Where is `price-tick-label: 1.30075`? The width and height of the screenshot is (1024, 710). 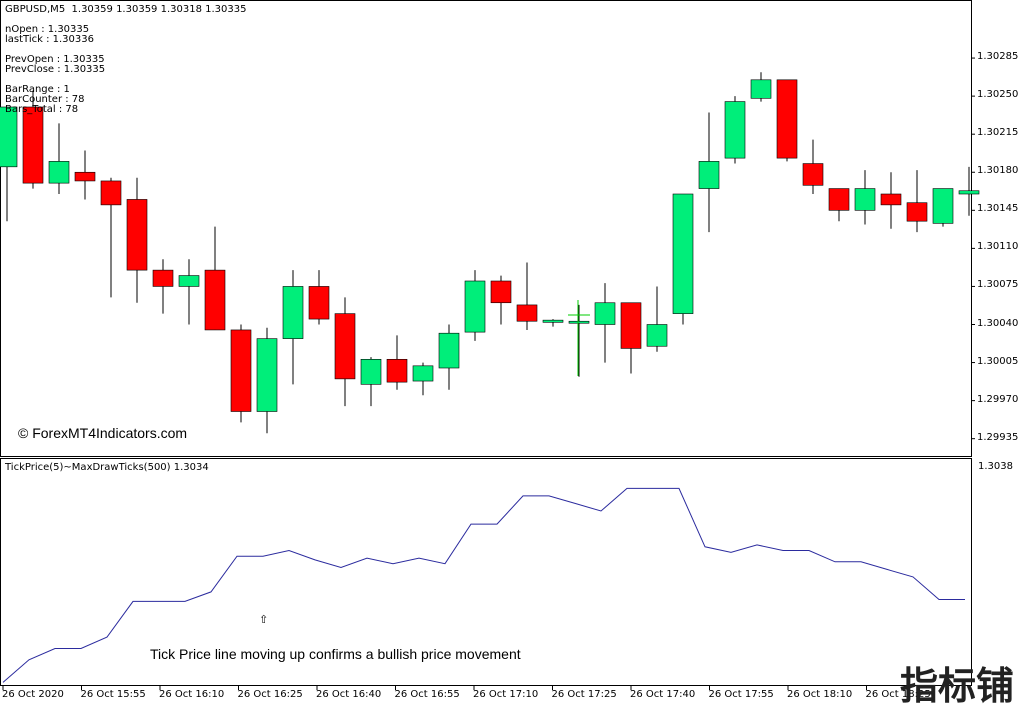 price-tick-label: 1.30075 is located at coordinates (998, 285).